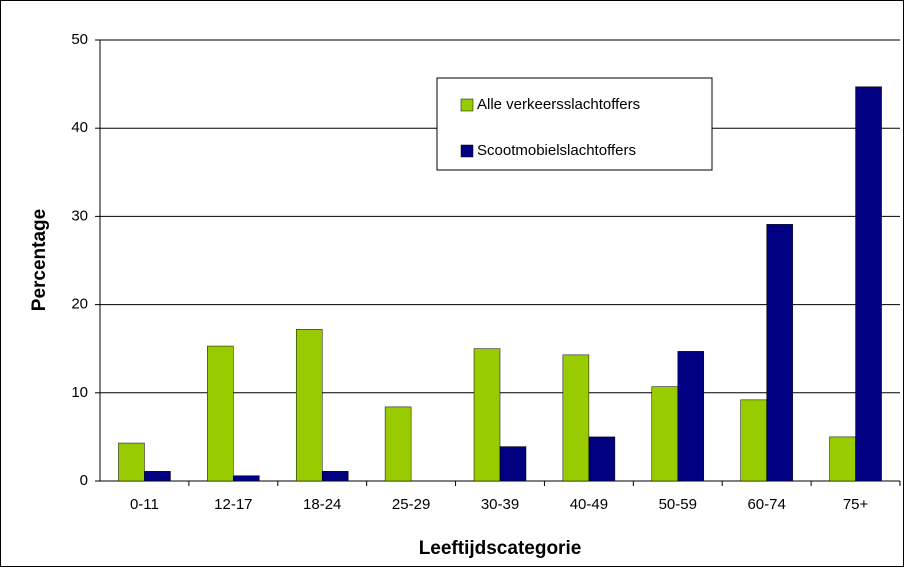 The width and height of the screenshot is (905, 568). Describe the element at coordinates (79, 127) in the screenshot. I see `y-tick-label: 40` at that location.